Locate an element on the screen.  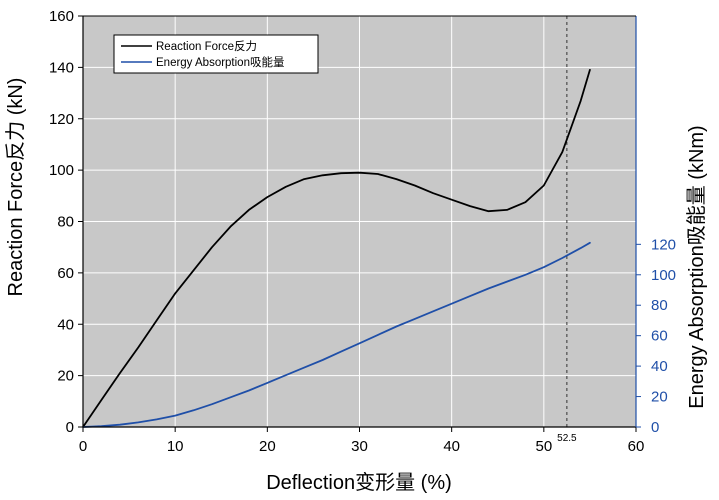
y-tick-label: 120 is located at coordinates (61, 119).